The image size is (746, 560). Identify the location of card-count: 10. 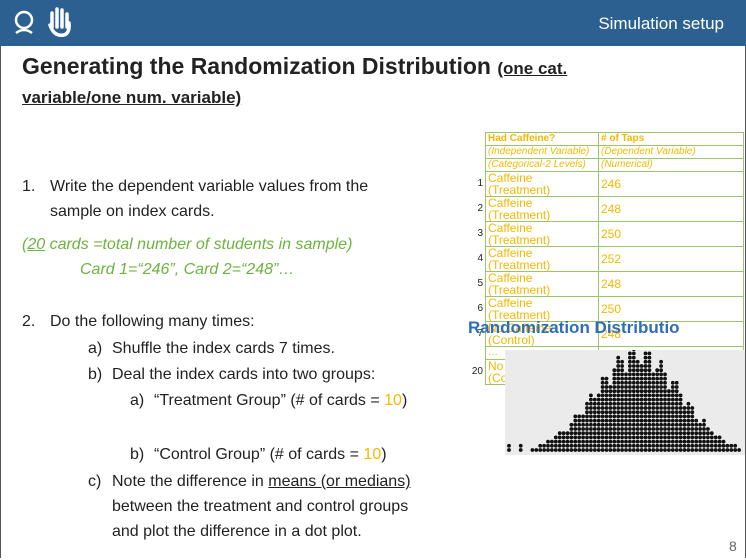
(393, 400).